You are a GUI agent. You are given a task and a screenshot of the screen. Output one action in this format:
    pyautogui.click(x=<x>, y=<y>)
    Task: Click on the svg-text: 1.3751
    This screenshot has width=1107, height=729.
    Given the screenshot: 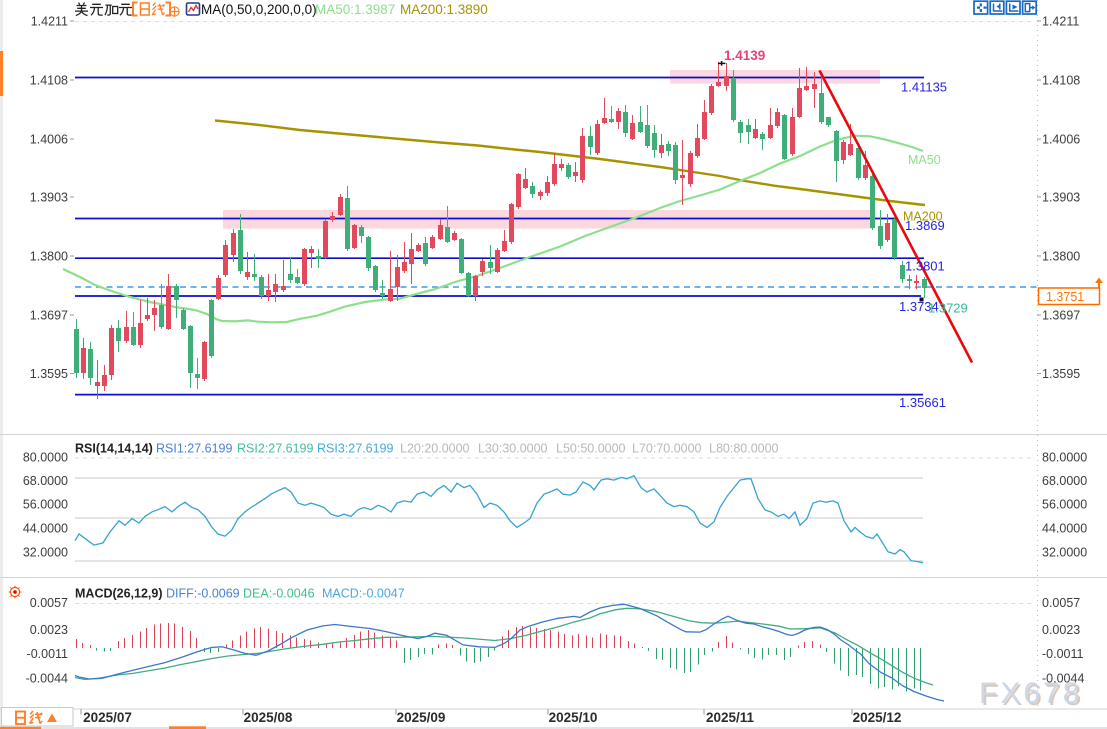 What is the action you would take?
    pyautogui.click(x=1065, y=297)
    